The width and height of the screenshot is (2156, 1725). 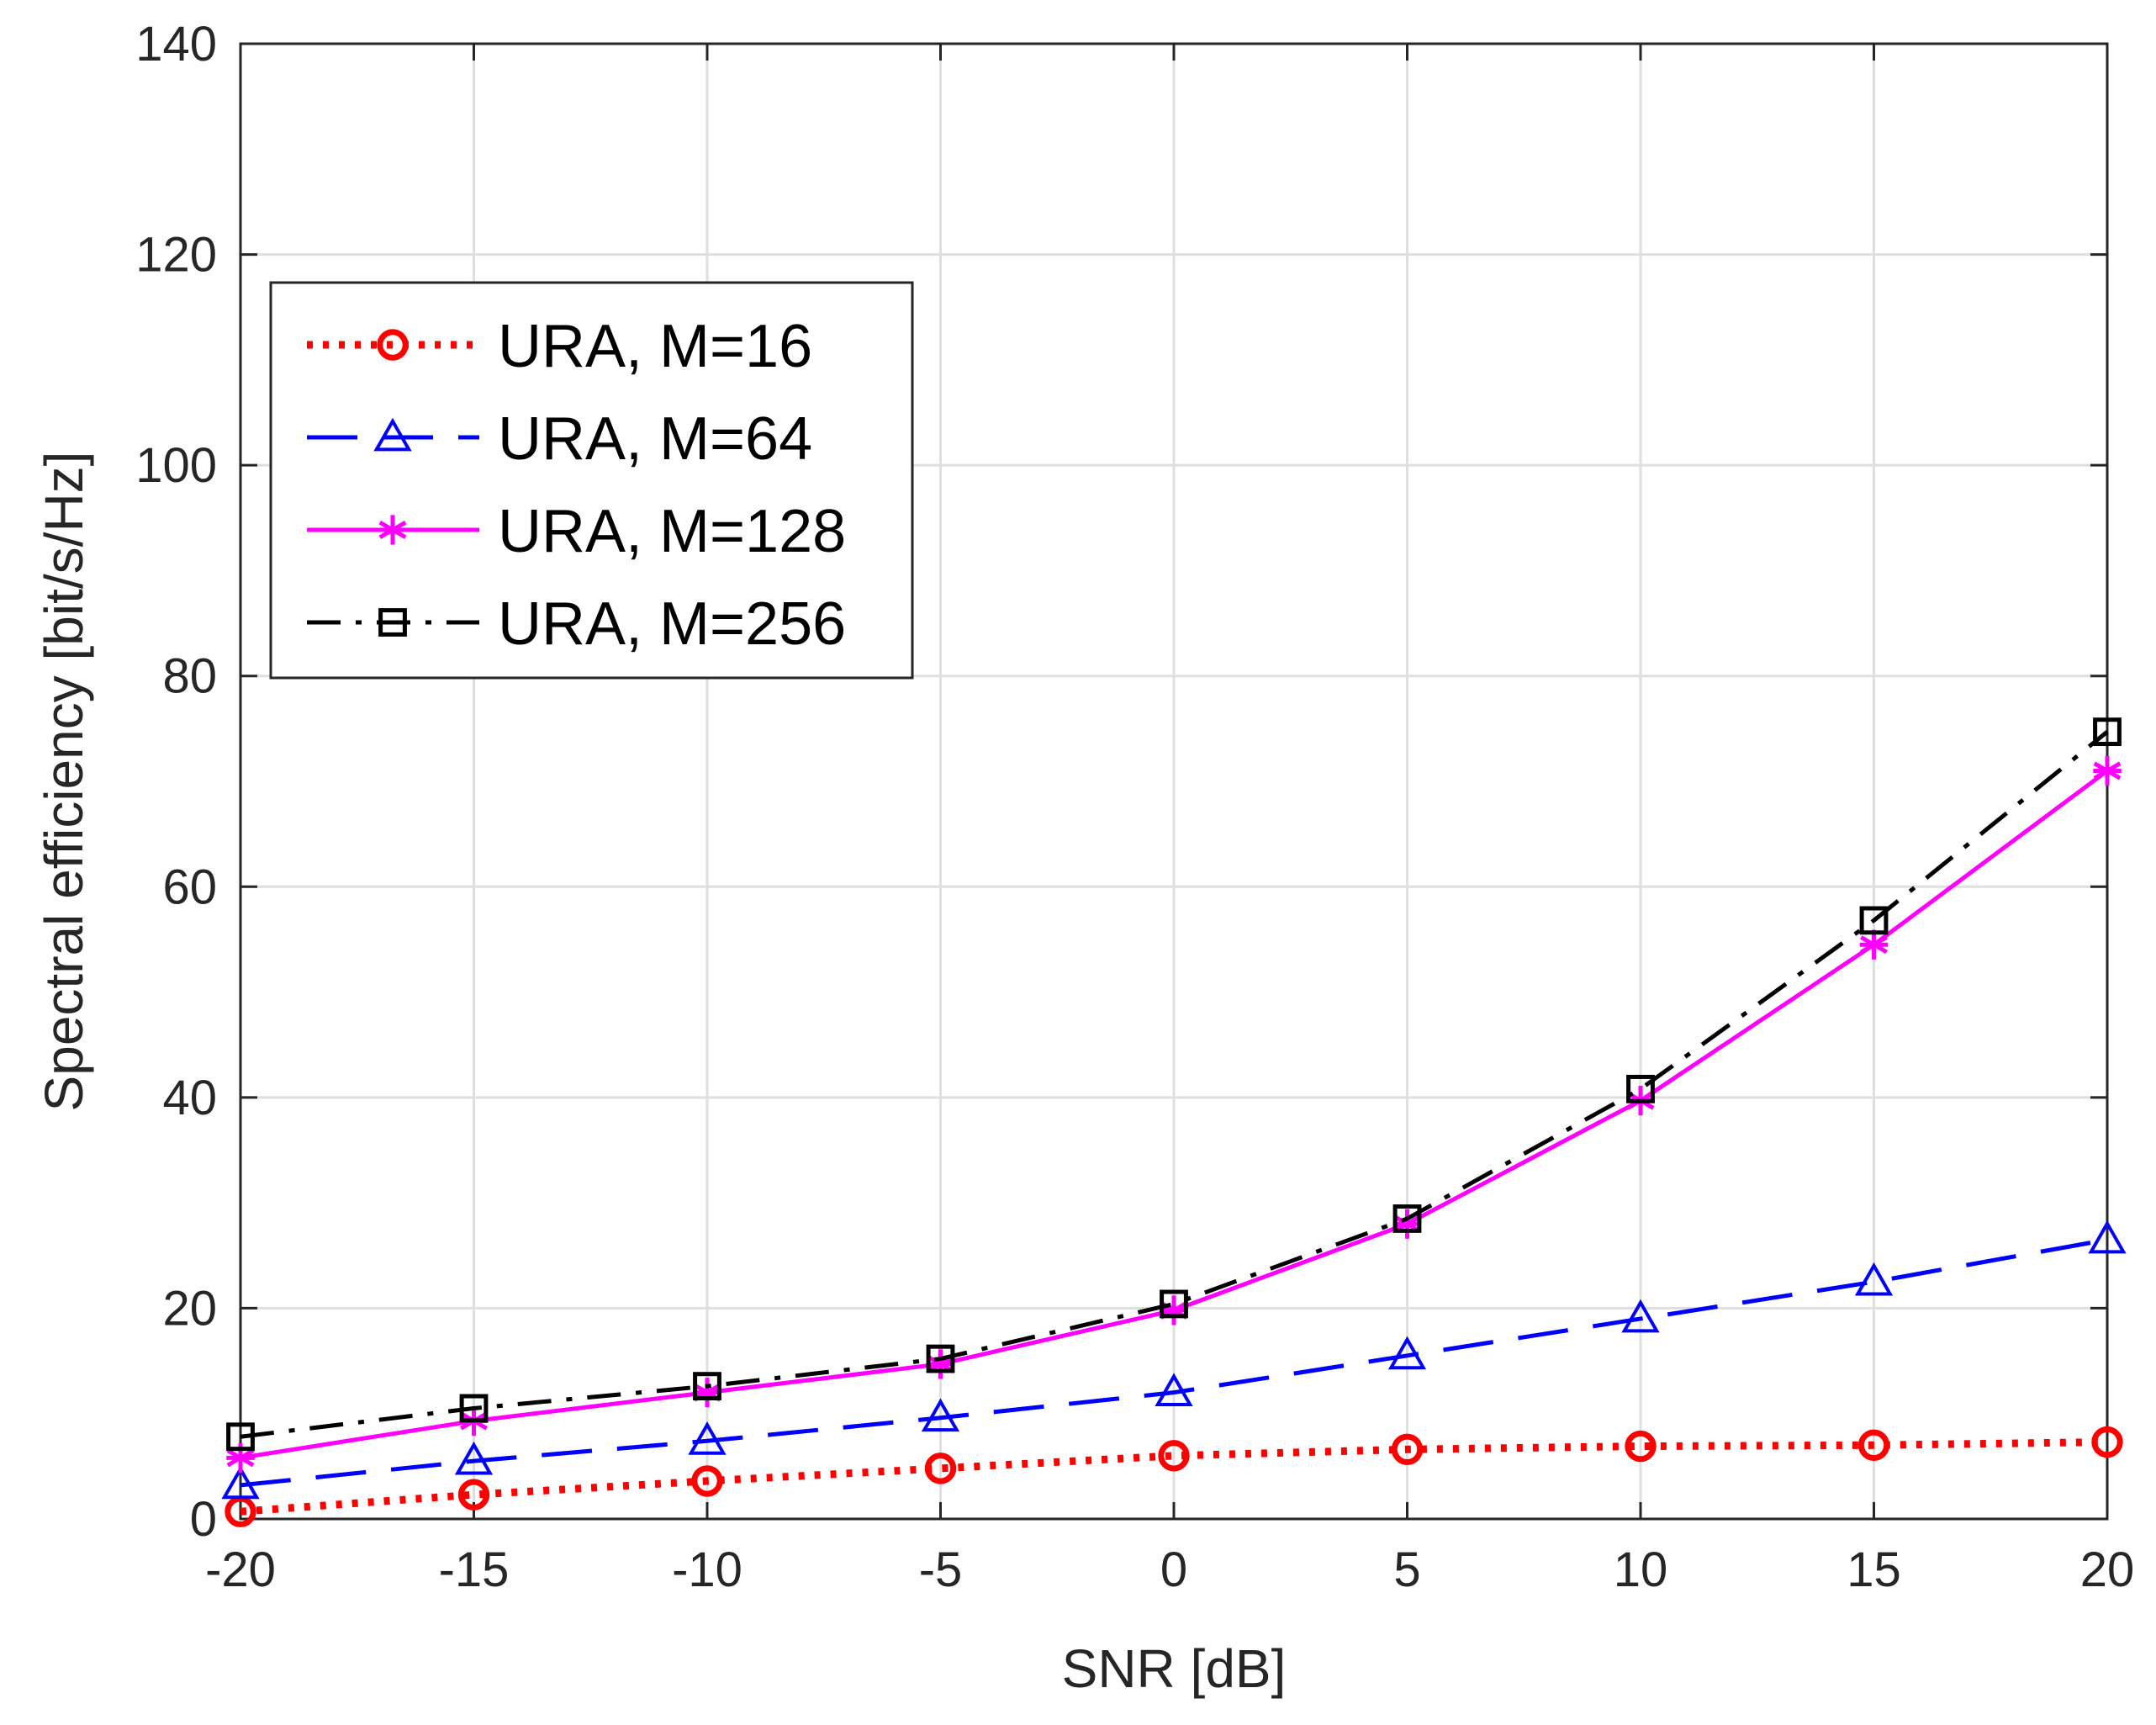 What do you see at coordinates (393, 345) in the screenshot?
I see `legend-circle-marker` at bounding box center [393, 345].